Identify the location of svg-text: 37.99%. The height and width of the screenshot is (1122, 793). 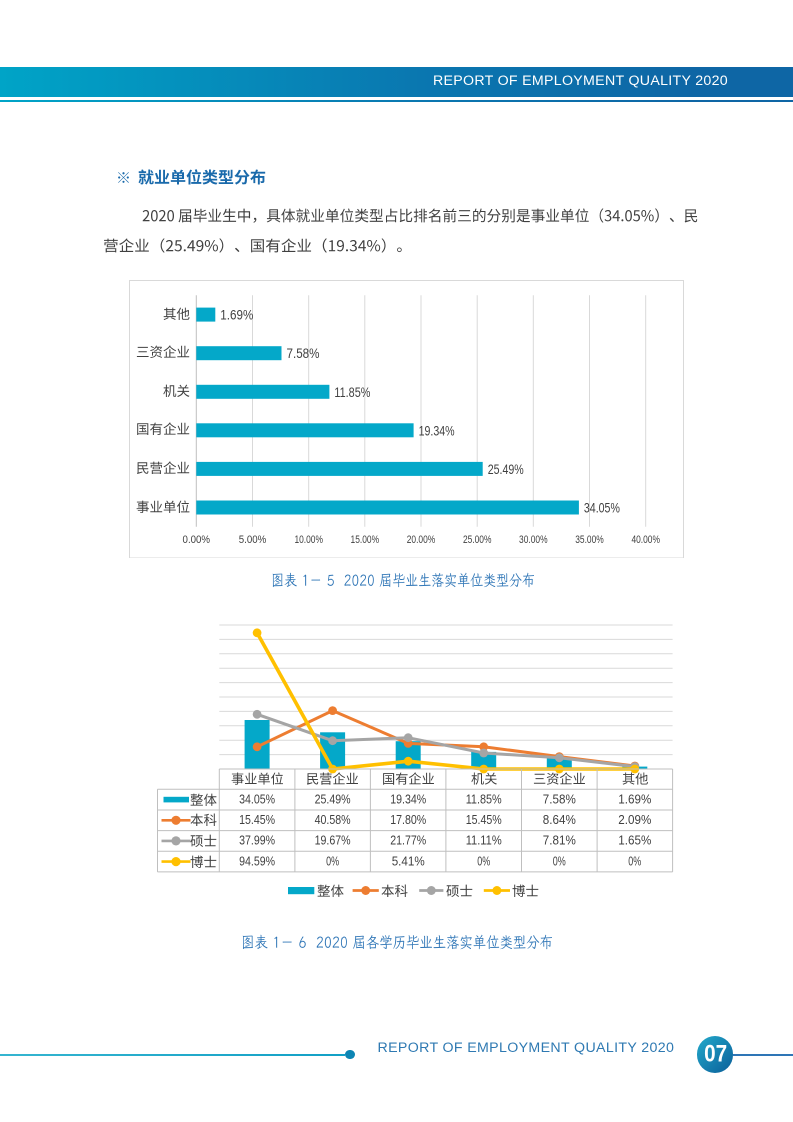
(257, 840).